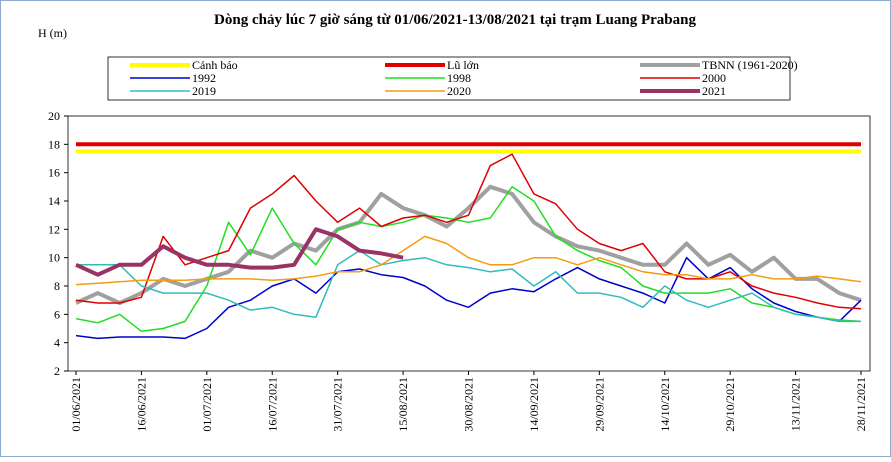 The image size is (891, 462). Describe the element at coordinates (714, 78) in the screenshot. I see `legend-label: 2000` at that location.